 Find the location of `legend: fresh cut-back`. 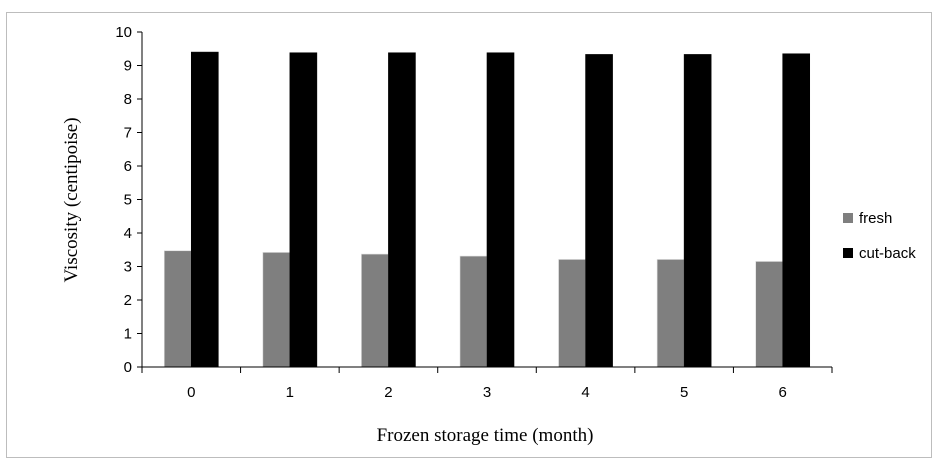

legend: fresh cut-back is located at coordinates (879, 236).